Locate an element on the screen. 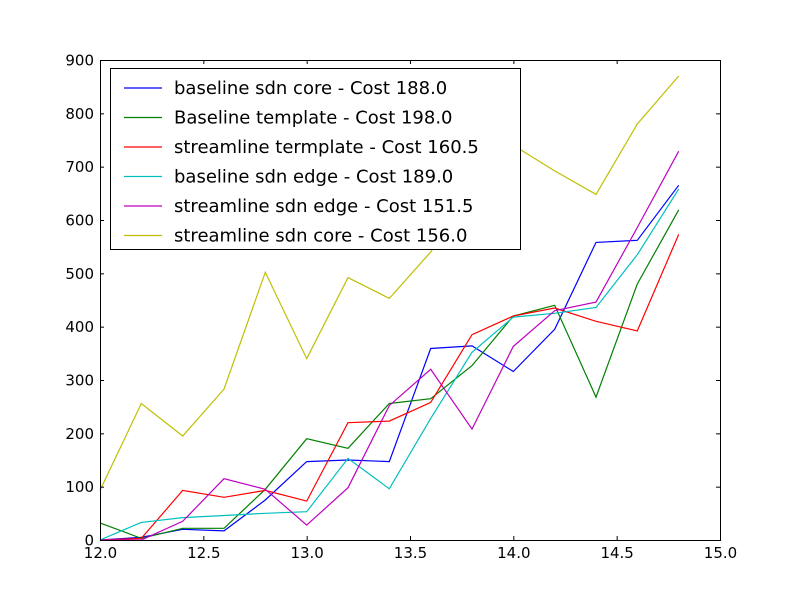  y-tick-label: 500 is located at coordinates (79, 274).